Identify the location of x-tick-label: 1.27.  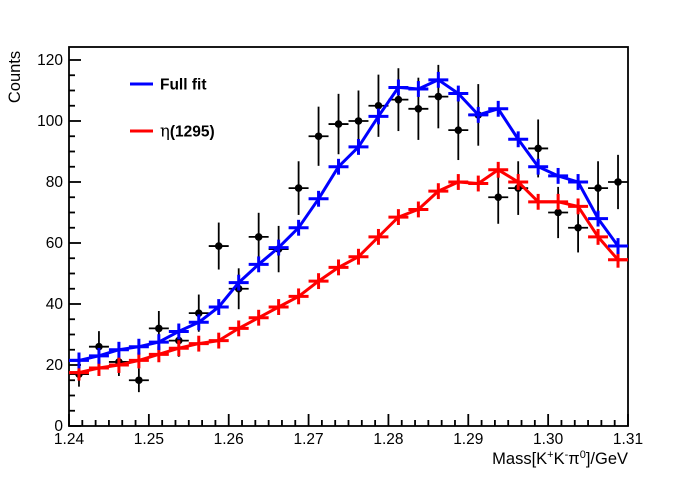
(308, 439).